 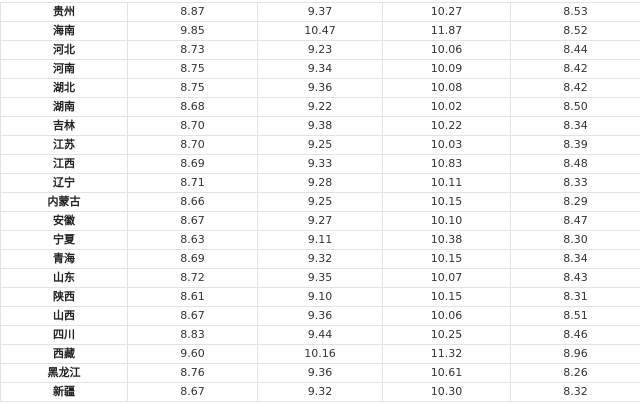 What do you see at coordinates (64, 145) in the screenshot?
I see `region-cell: 江苏` at bounding box center [64, 145].